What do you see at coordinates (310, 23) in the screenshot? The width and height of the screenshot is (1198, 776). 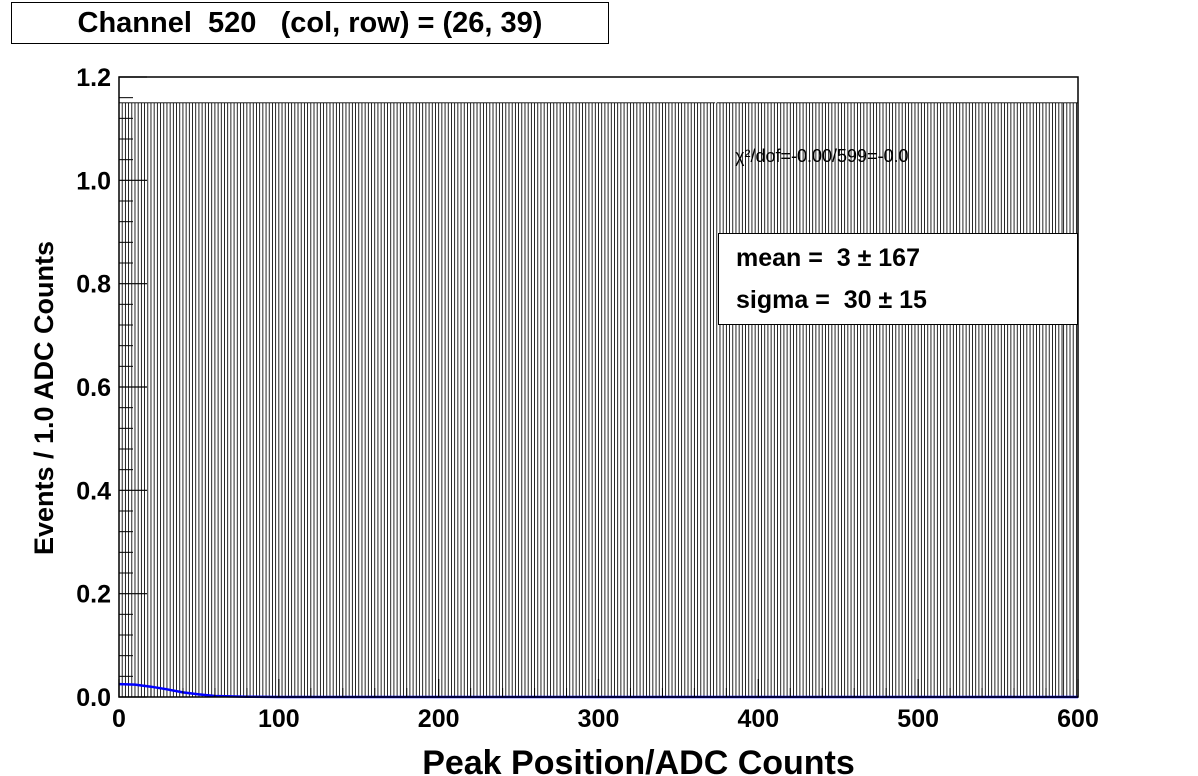 I see `chart-title: Channel 520 (col, row) = (26, 39)` at bounding box center [310, 23].